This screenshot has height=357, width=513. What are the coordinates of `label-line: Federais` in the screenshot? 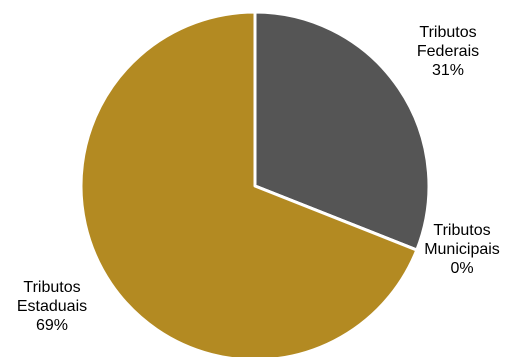 It's located at (448, 51).